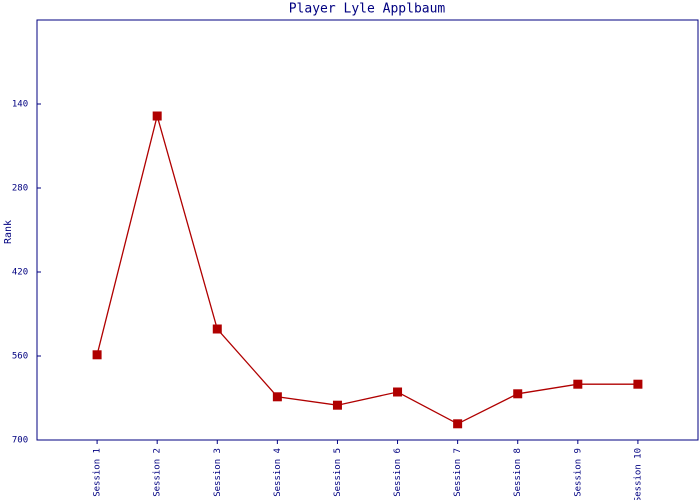 The width and height of the screenshot is (700, 500). I want to click on x-tick-label: Session 8, so click(518, 472).